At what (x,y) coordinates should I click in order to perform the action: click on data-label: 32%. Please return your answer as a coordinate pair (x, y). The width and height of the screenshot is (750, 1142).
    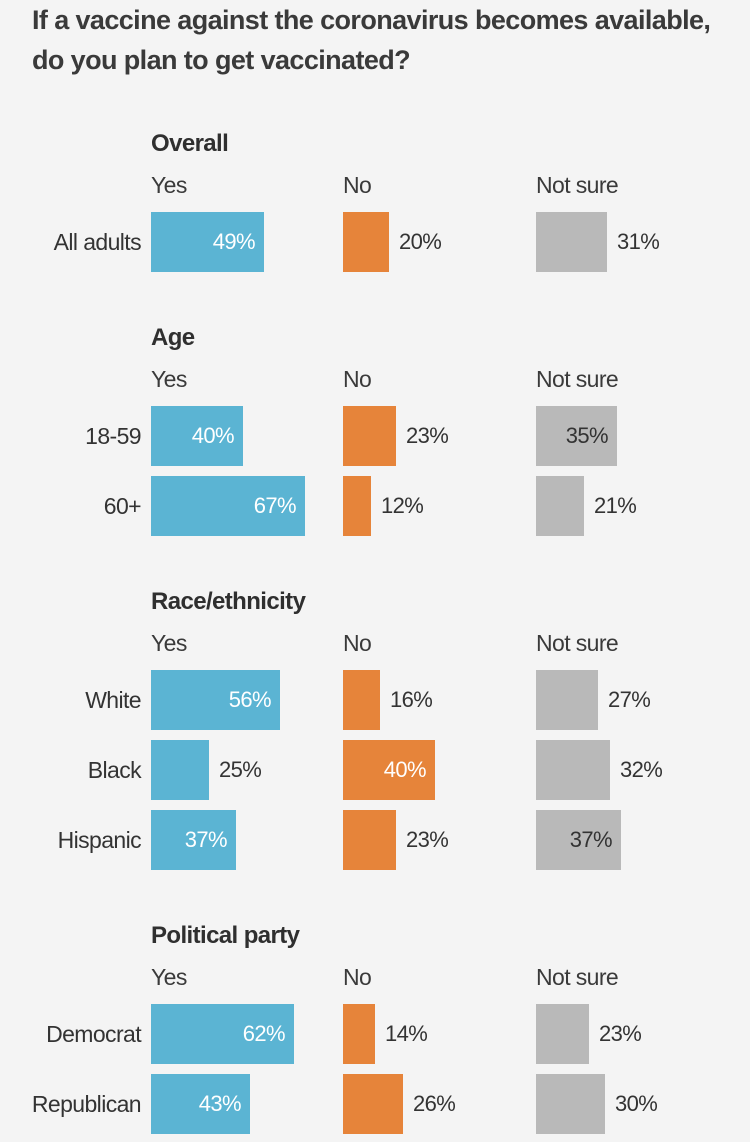
    Looking at the image, I should click on (641, 769).